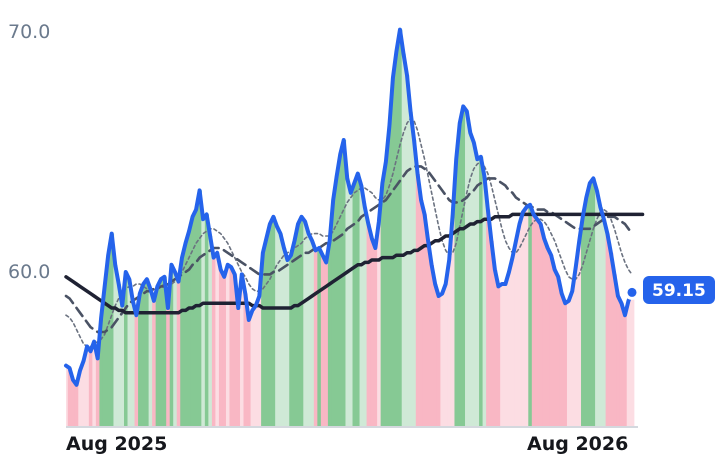 The image size is (718, 464). Describe the element at coordinates (29, 32) in the screenshot. I see `y-tick-label: 70.0` at that location.